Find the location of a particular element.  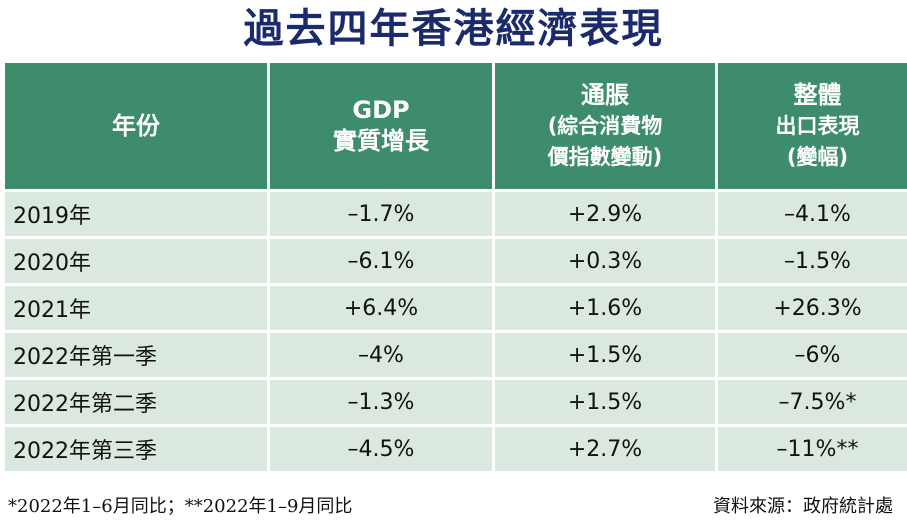

header-line: 年份 is located at coordinates (136, 125).